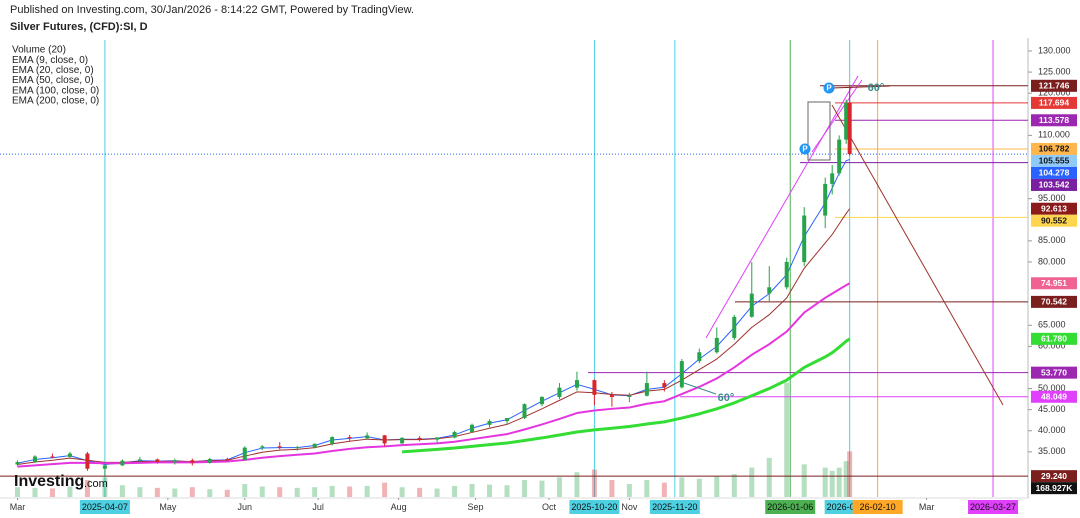 The height and width of the screenshot is (518, 1080). Describe the element at coordinates (837, 116) in the screenshot. I see `trend-line` at that location.